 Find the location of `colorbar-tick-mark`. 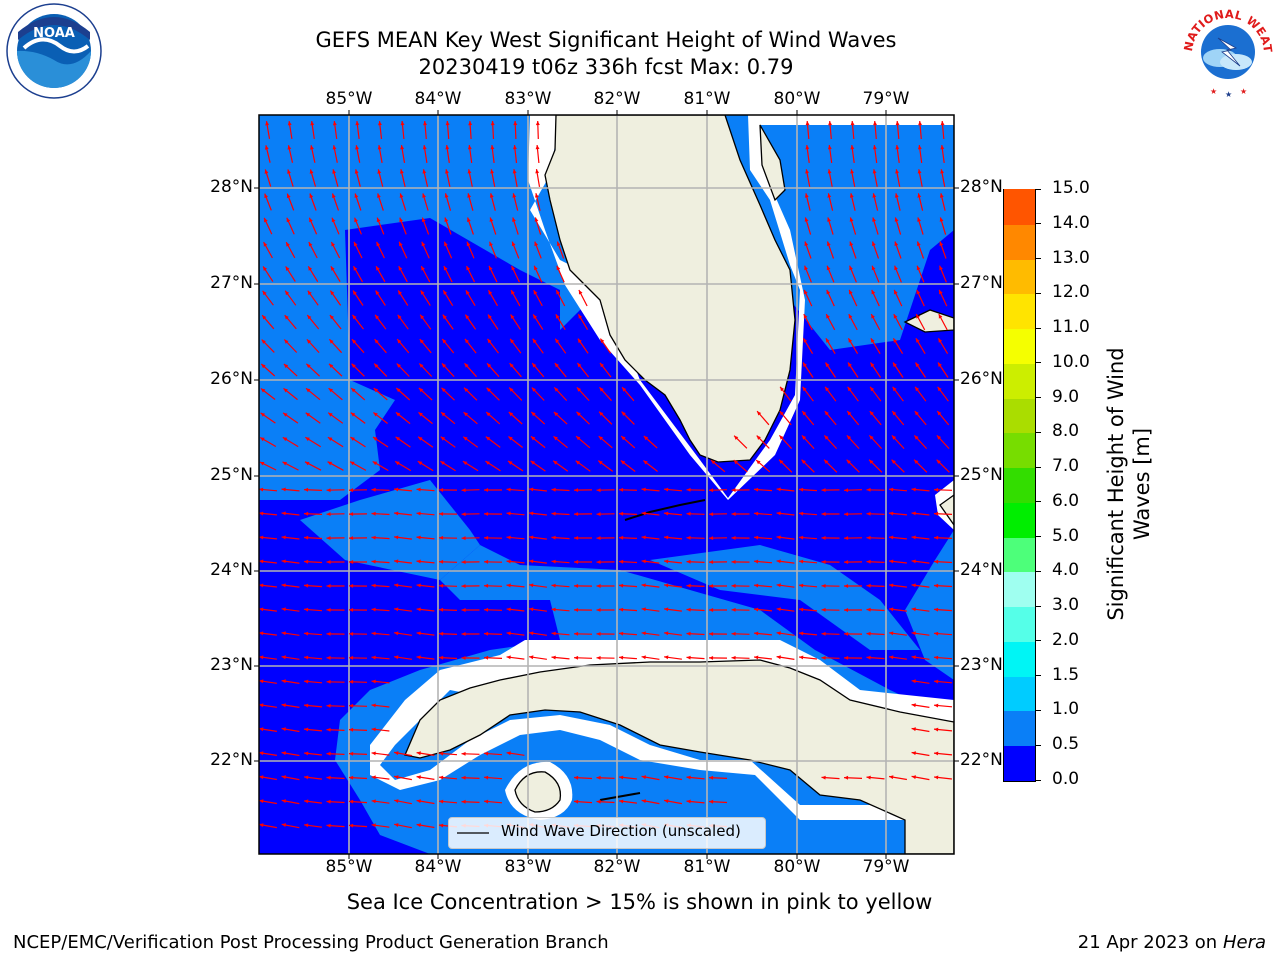

colorbar-tick-mark is located at coordinates (1038, 537).